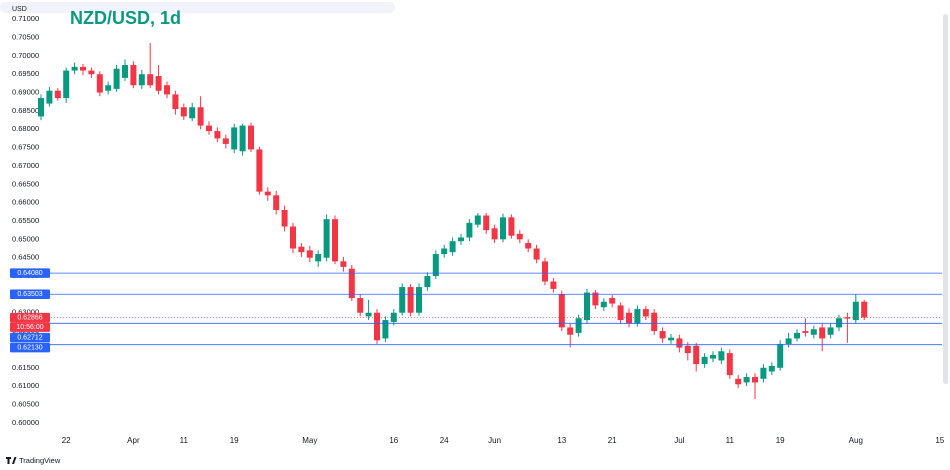 This screenshot has width=950, height=470. What do you see at coordinates (197, 7) in the screenshot?
I see `symbol-search-bar` at bounding box center [197, 7].